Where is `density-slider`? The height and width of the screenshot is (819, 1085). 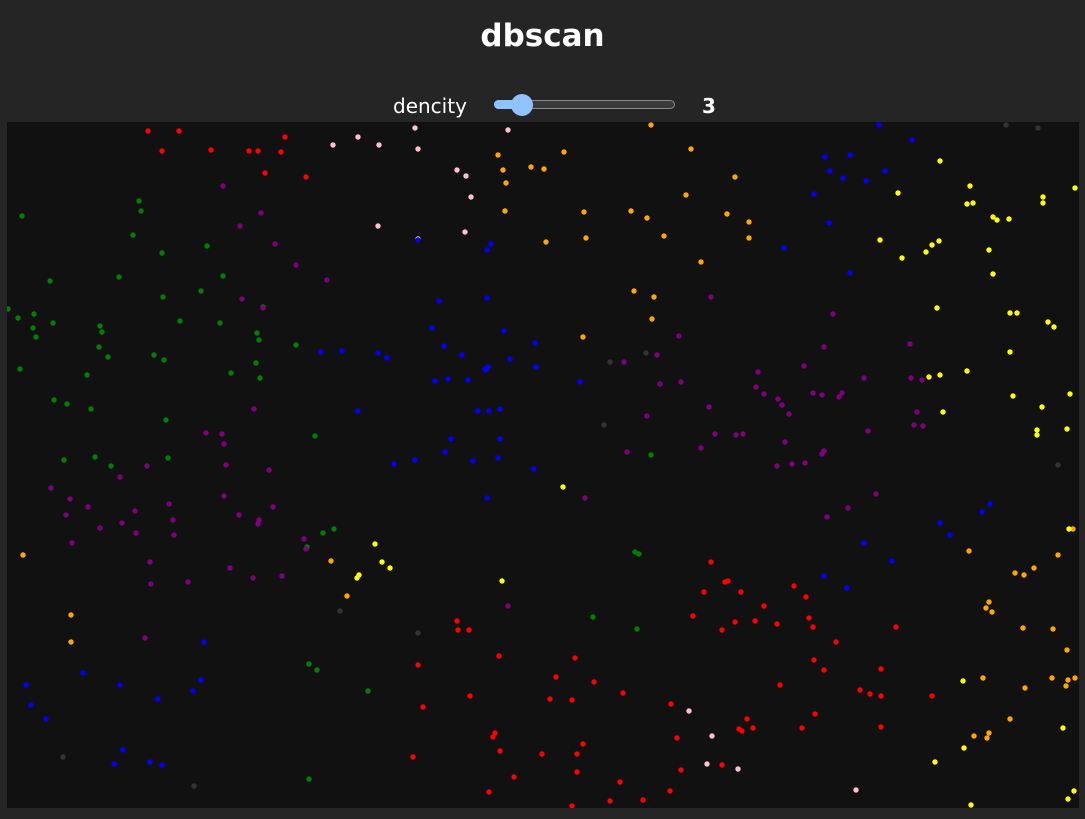 density-slider is located at coordinates (585, 105).